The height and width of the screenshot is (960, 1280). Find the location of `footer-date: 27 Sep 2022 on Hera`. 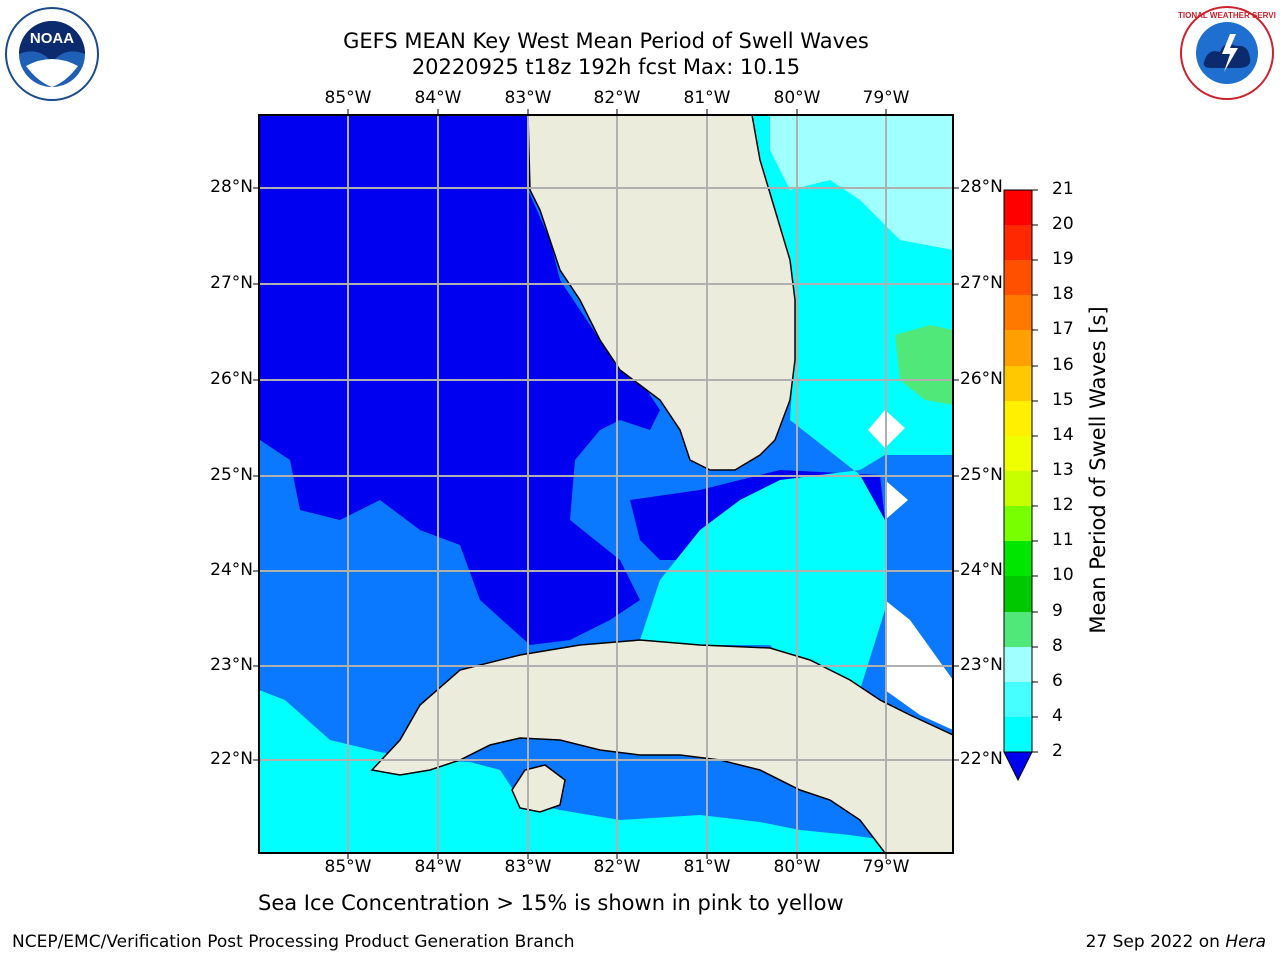

footer-date: 27 Sep 2022 on Hera is located at coordinates (1176, 942).